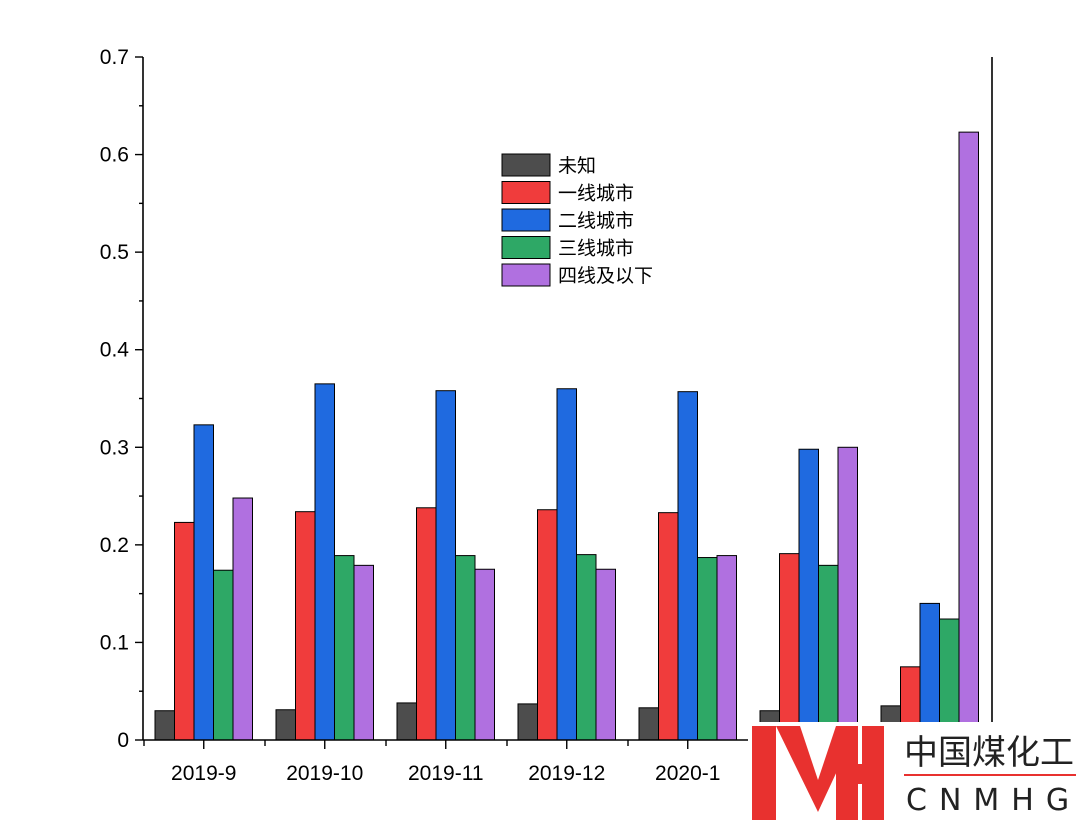 The height and width of the screenshot is (826, 1080). Describe the element at coordinates (577, 166) in the screenshot. I see `legend-label-1: 未知` at that location.